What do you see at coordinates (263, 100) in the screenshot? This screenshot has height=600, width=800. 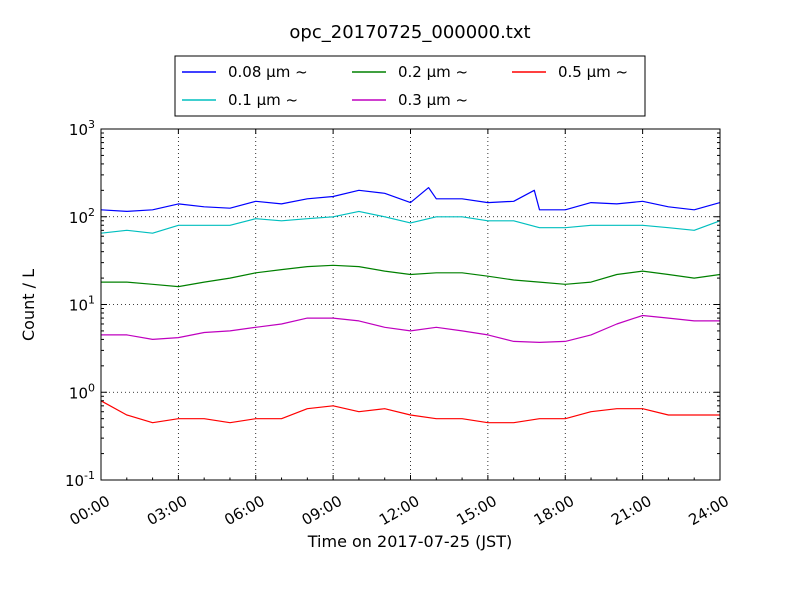 I see `legend-label-1: 0.1 μm ~` at bounding box center [263, 100].